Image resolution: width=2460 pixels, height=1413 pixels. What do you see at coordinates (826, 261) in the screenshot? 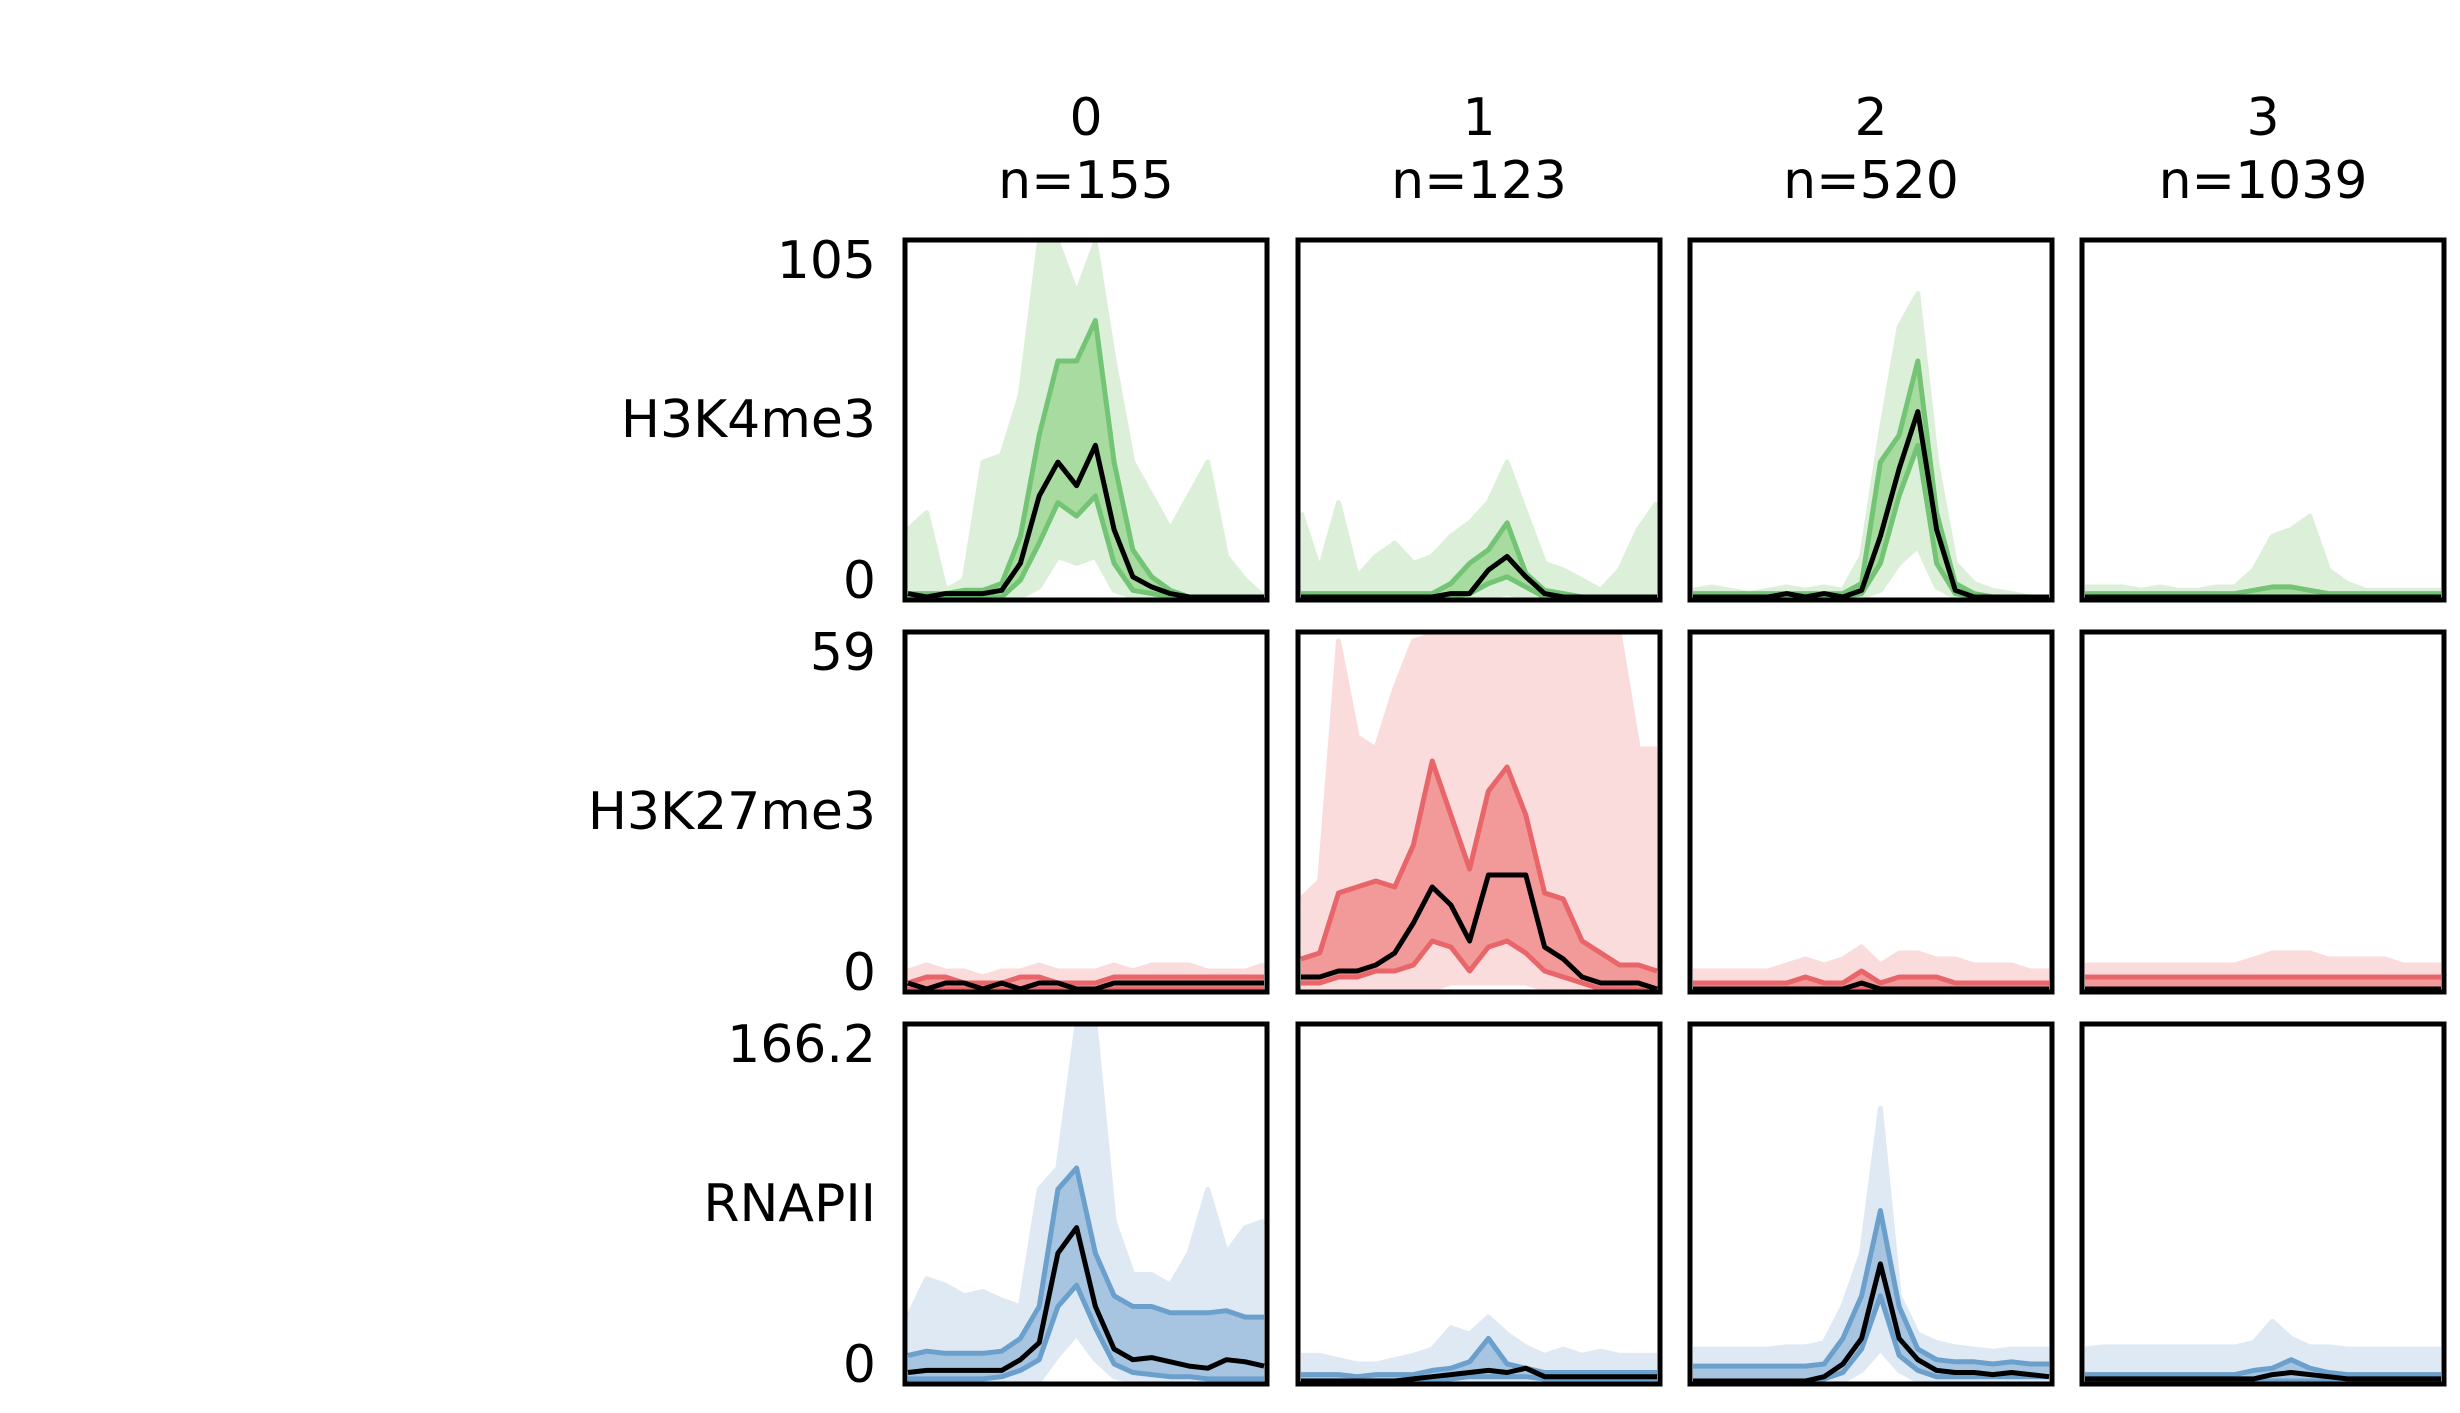
I see `y-max-tick-label: 105` at bounding box center [826, 261].